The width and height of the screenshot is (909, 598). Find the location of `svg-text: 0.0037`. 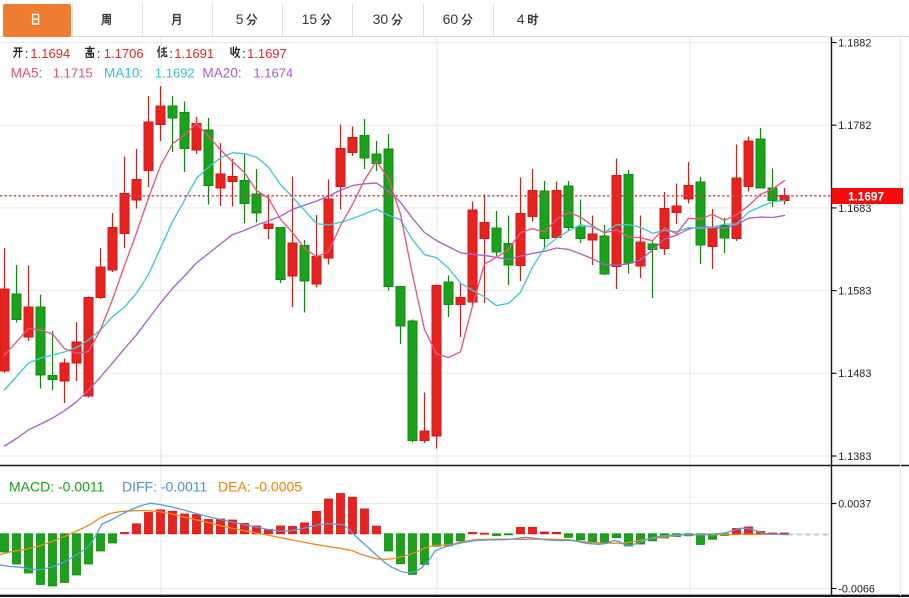

svg-text: 0.0037 is located at coordinates (854, 504).